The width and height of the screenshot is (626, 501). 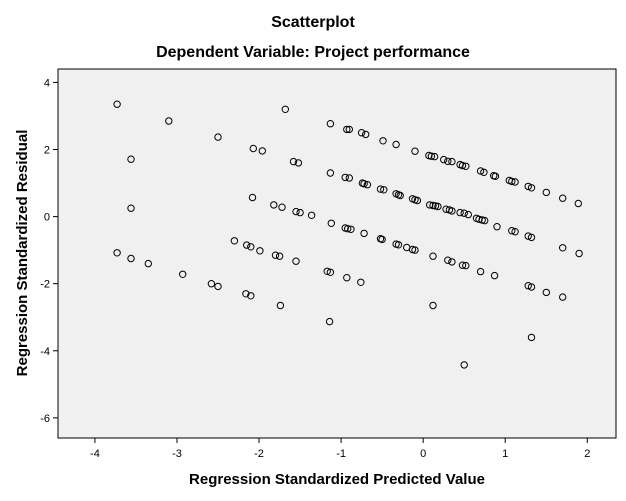 What do you see at coordinates (587, 454) in the screenshot?
I see `x-tick-label: 2` at bounding box center [587, 454].